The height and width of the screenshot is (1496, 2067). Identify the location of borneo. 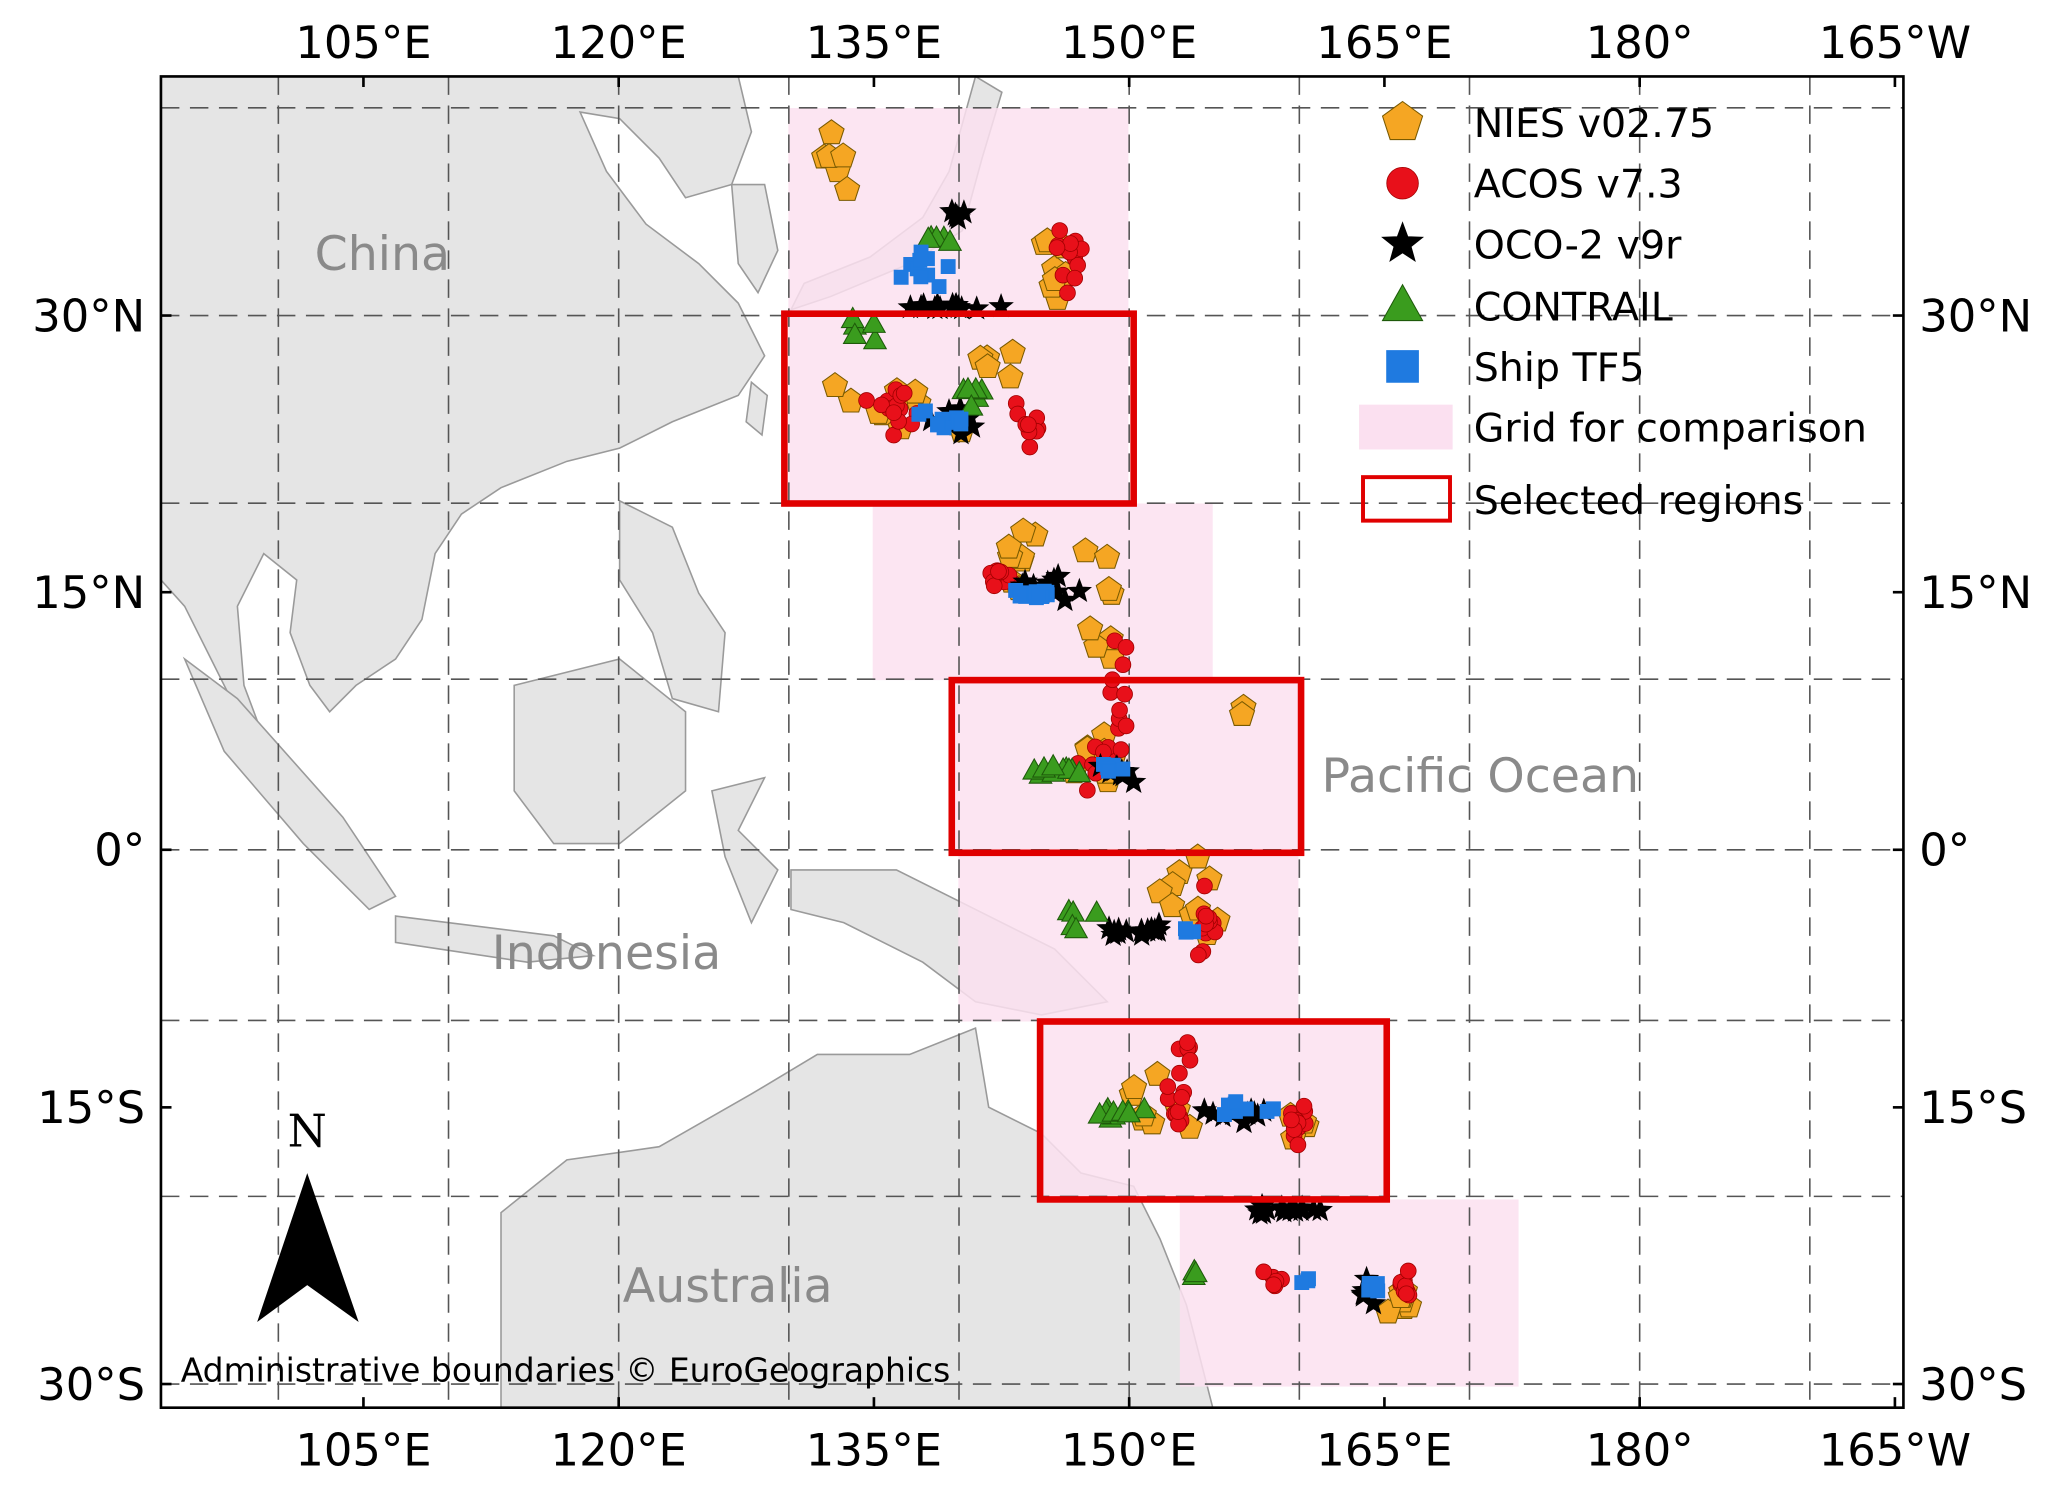
(600, 751).